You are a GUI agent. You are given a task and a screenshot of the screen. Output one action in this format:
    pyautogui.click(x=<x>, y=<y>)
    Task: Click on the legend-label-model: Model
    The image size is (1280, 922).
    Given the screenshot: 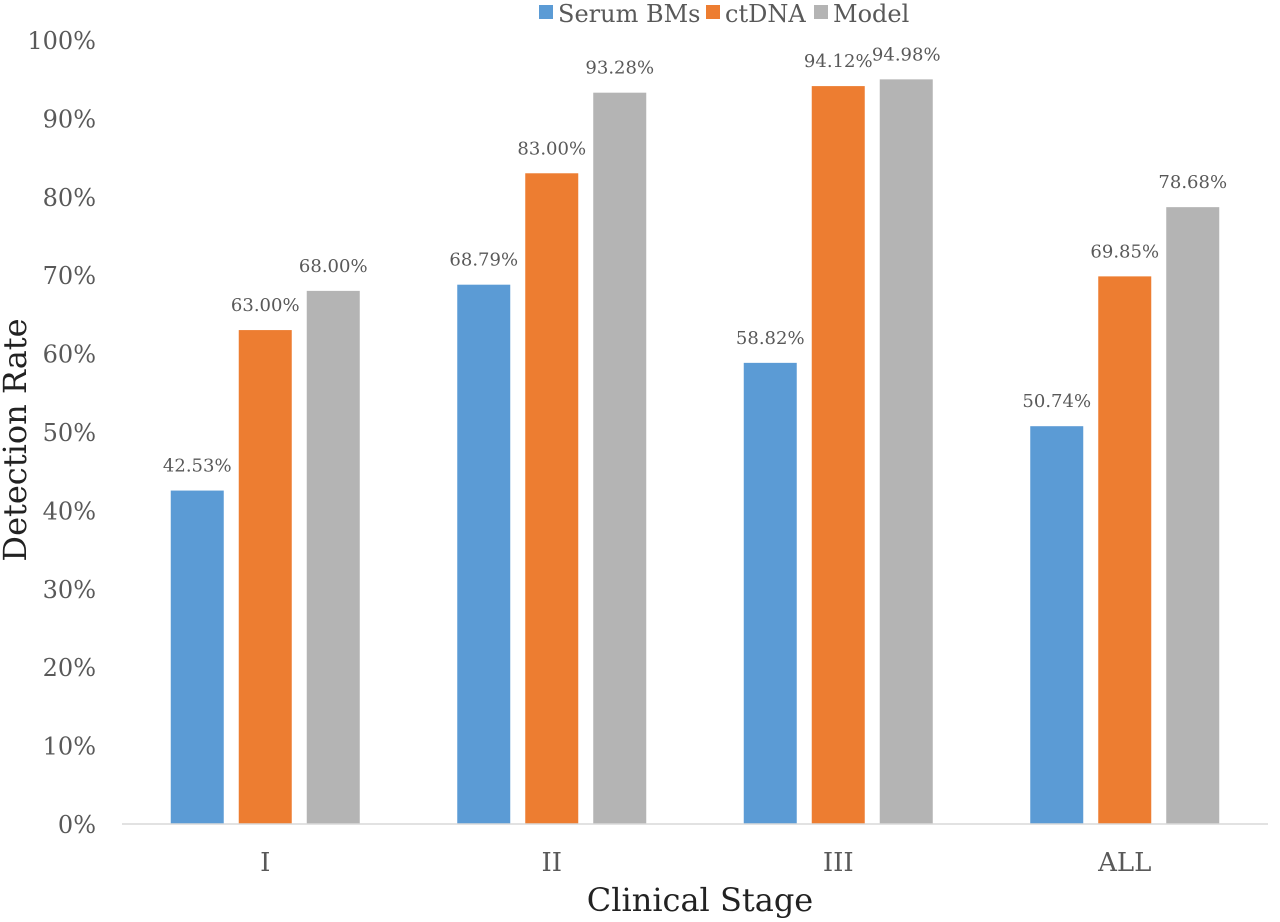 What is the action you would take?
    pyautogui.click(x=871, y=14)
    